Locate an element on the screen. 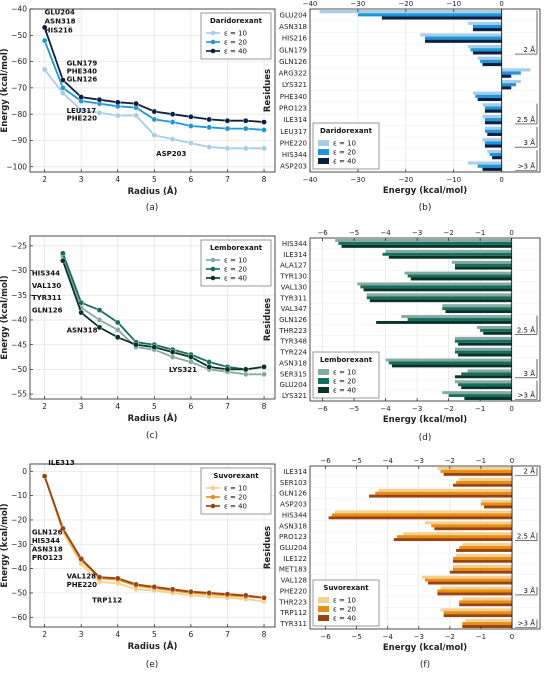 This screenshot has width=550, height=674. category-label: HIS344 is located at coordinates (295, 244).